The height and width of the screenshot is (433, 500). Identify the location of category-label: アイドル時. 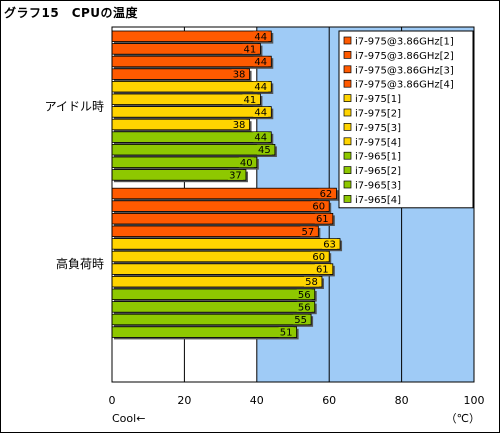
(74, 107).